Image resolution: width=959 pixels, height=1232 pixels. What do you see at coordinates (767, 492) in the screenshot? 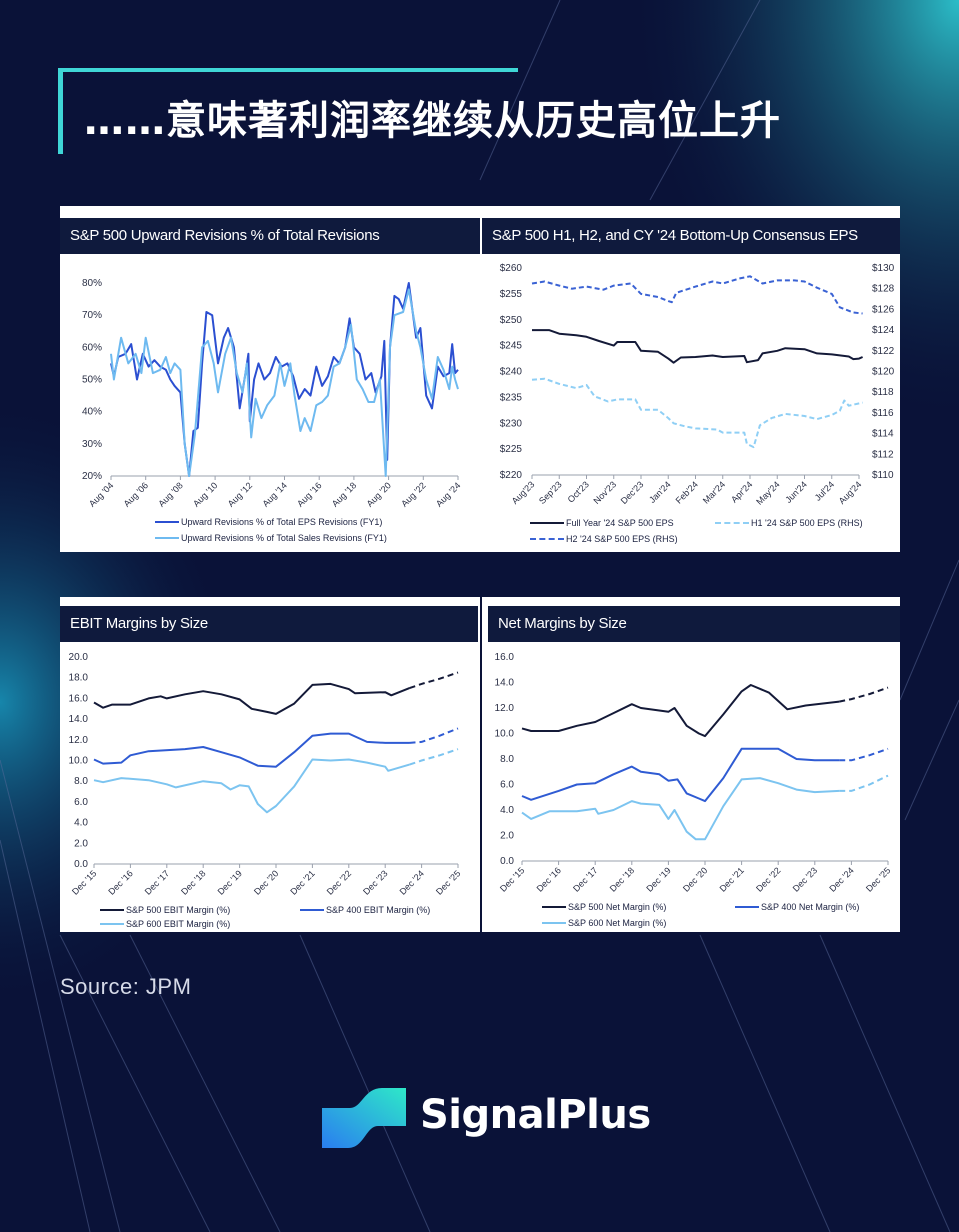
I see `x-tick-label: May'24` at bounding box center [767, 492].